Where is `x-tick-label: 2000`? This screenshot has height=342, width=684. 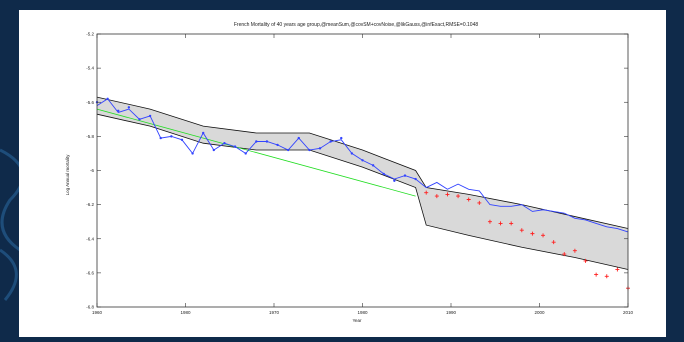 x-tick-label: 2000 is located at coordinates (539, 312).